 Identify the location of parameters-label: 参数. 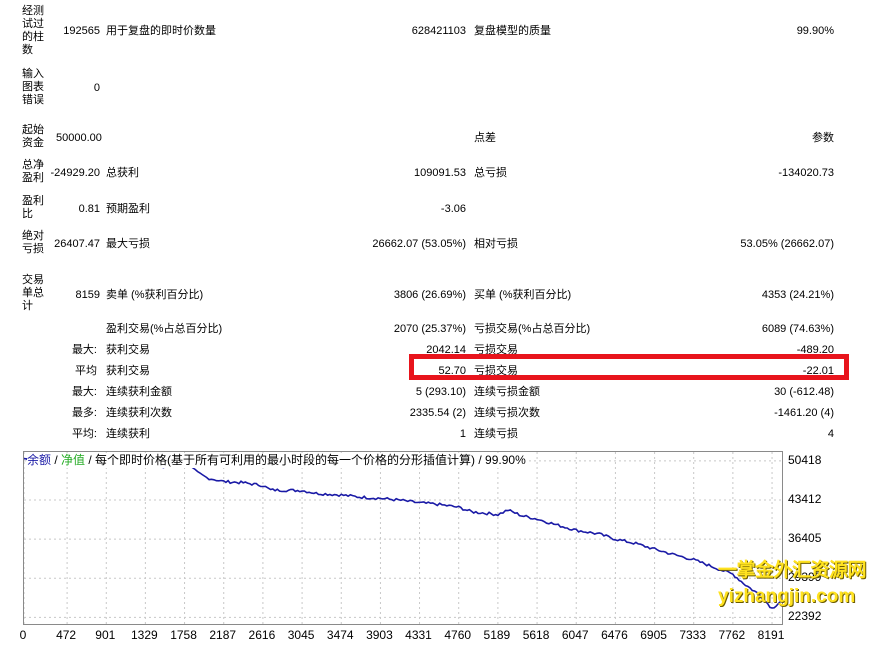
(823, 138).